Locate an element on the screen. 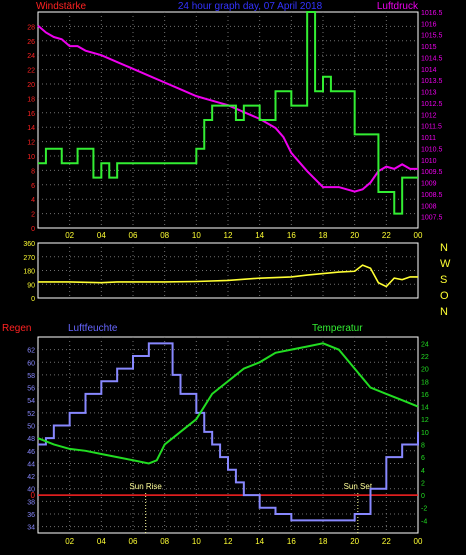 The height and width of the screenshot is (555, 466). wind-tick-label: 20 is located at coordinates (31, 85).